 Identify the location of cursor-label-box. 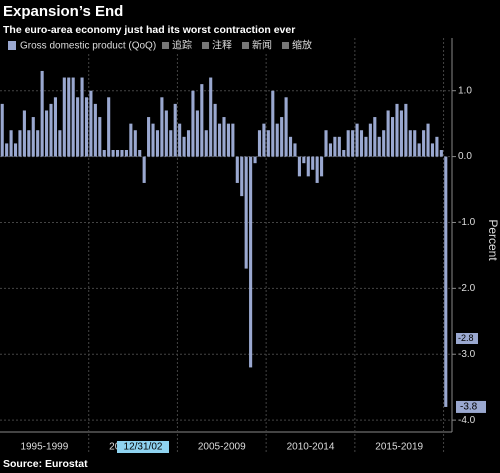
(143, 447).